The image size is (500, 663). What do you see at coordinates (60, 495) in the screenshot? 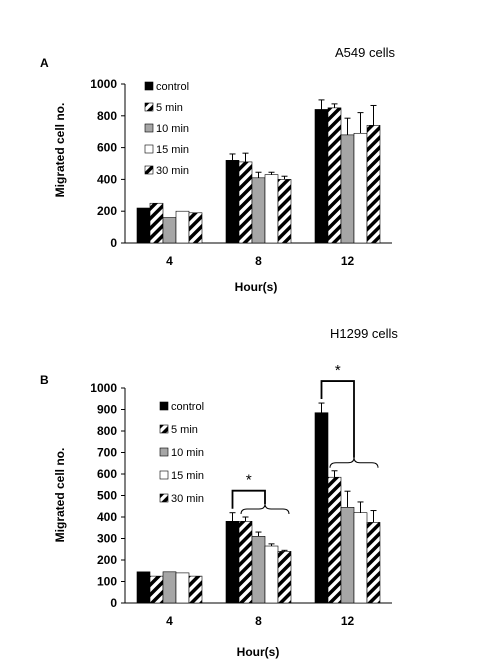
I see `panel-b-ylabel: Migrated cell no.` at bounding box center [60, 495].